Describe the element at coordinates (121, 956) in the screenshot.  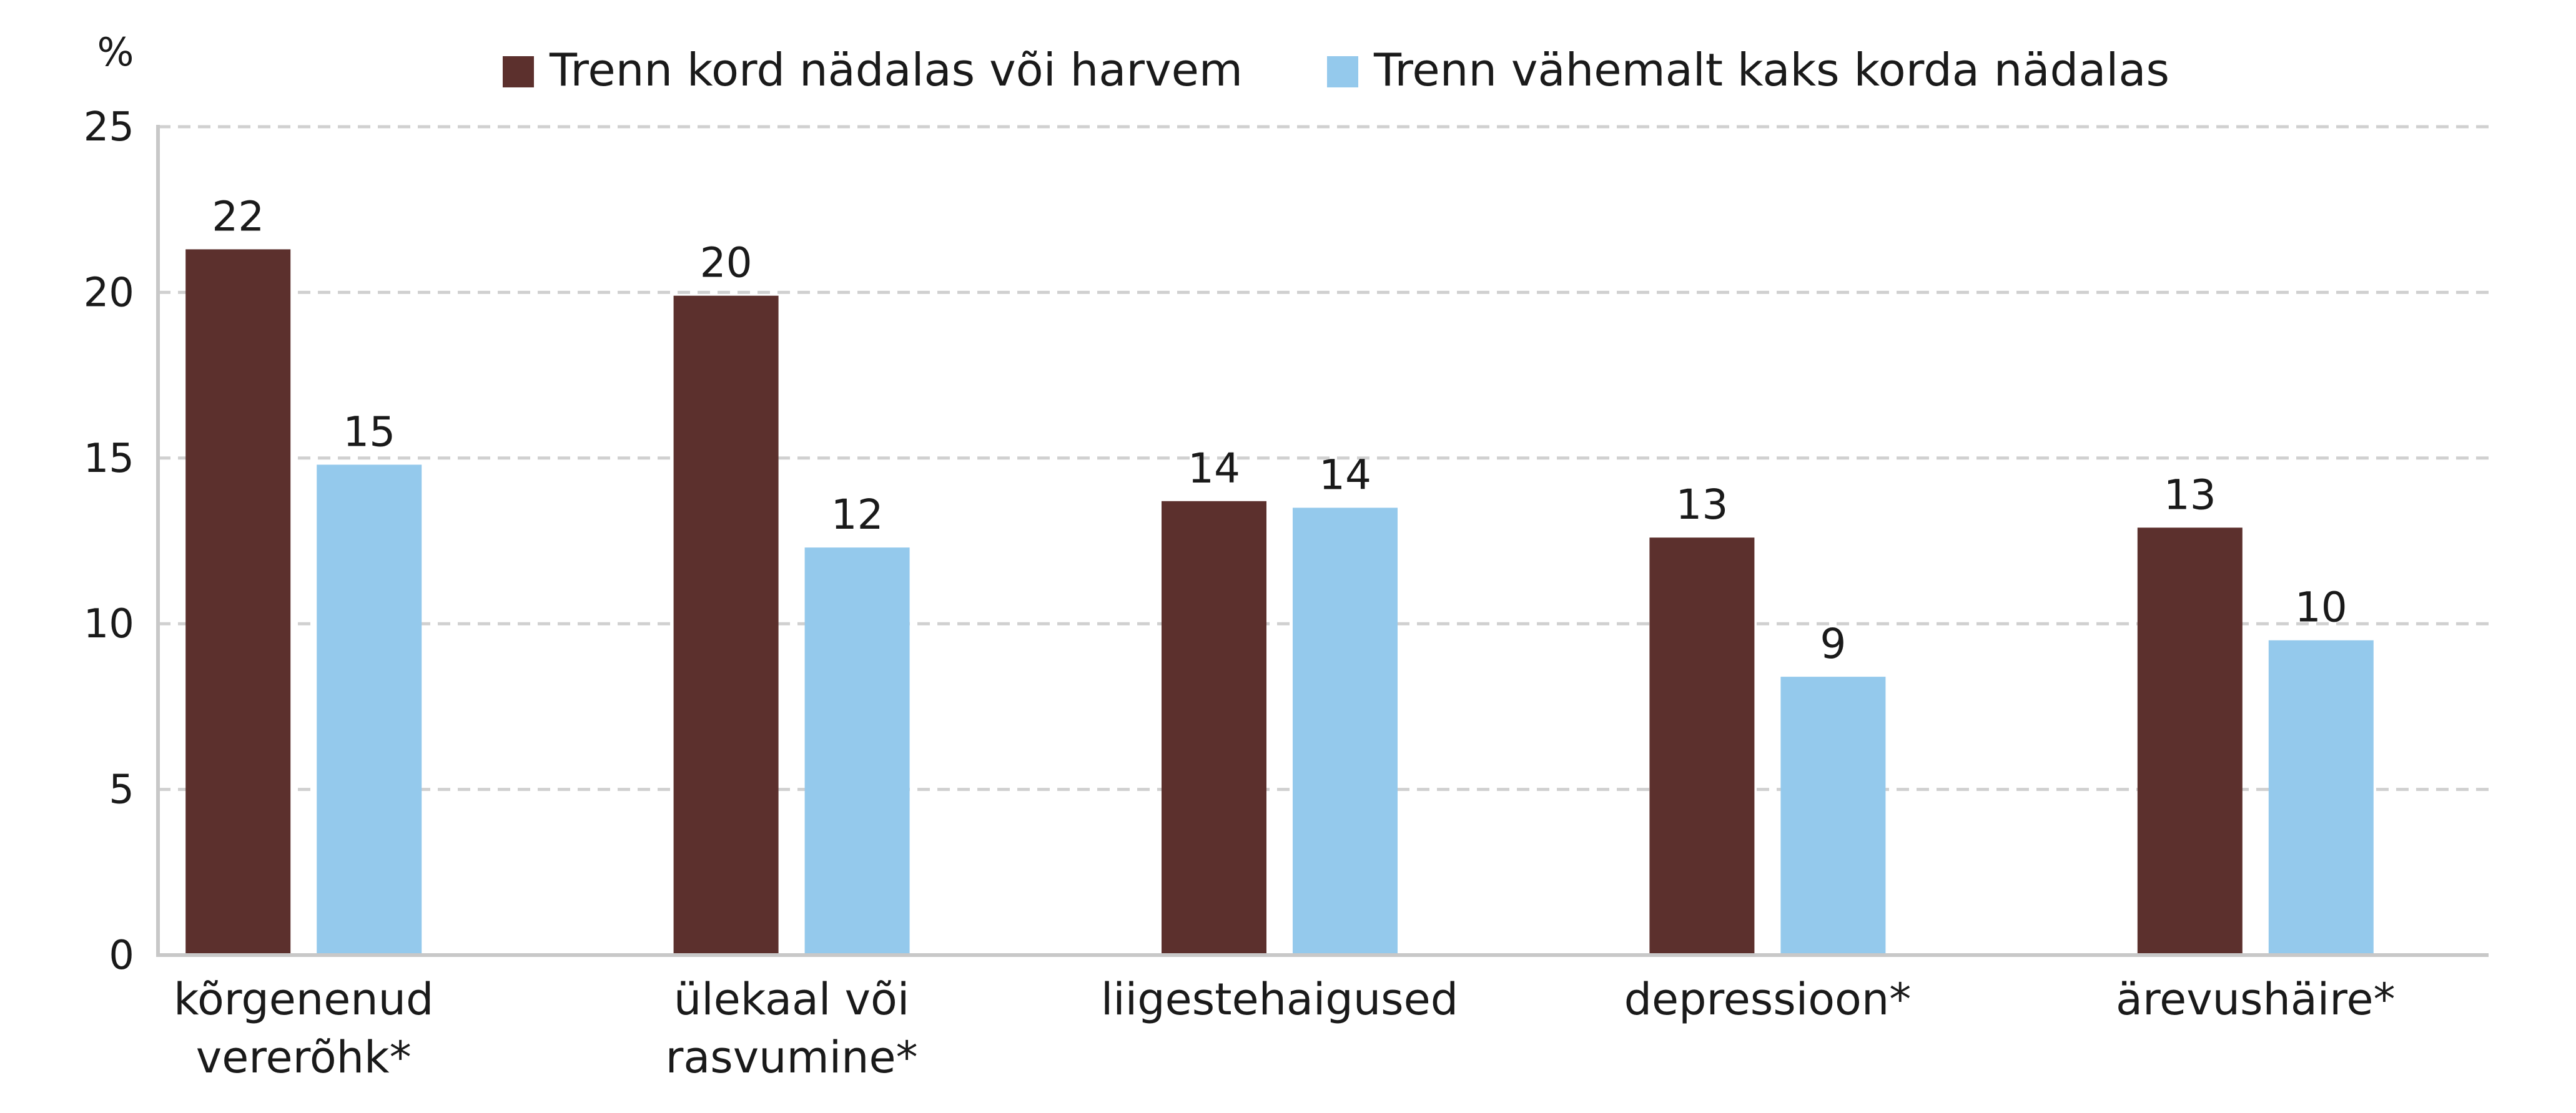
I see `y-tick-label: 0` at that location.